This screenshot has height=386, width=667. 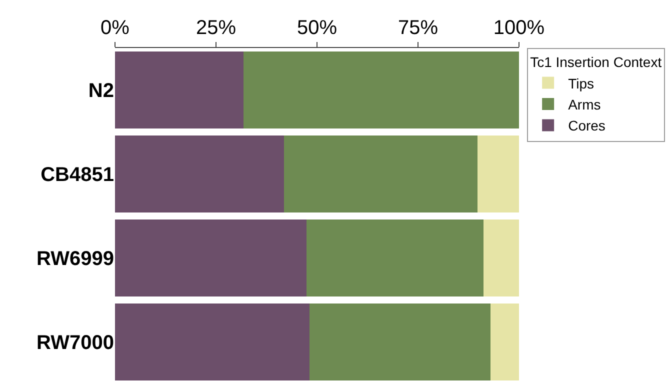 I want to click on x-tick-label: 0%, so click(x=115, y=28).